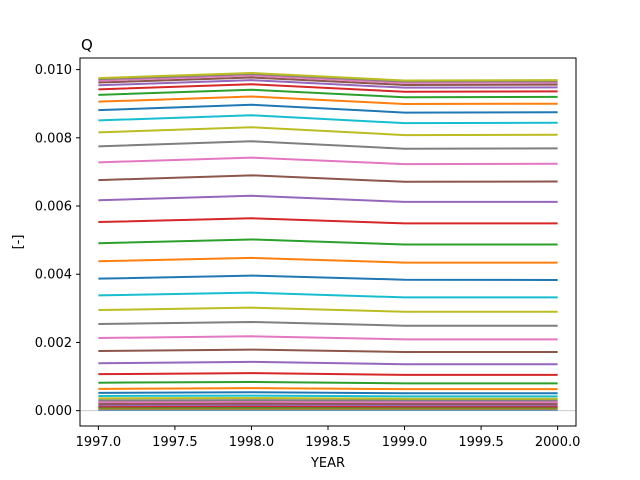  Describe the element at coordinates (53, 411) in the screenshot. I see `y-tick-label: 0.000` at that location.